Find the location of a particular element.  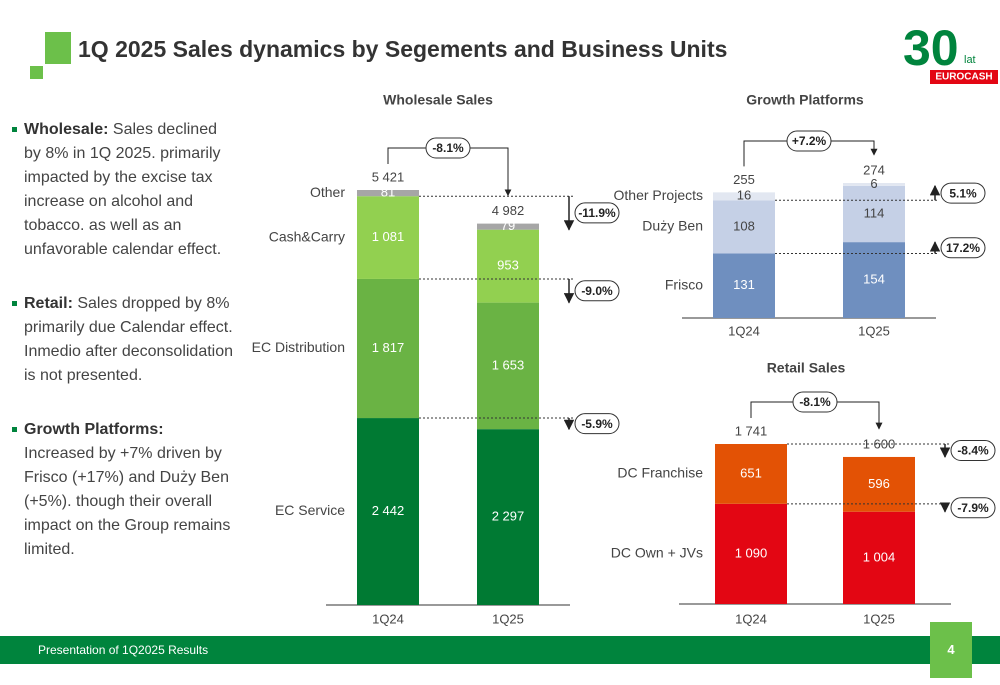

value-label: 108 is located at coordinates (744, 225).